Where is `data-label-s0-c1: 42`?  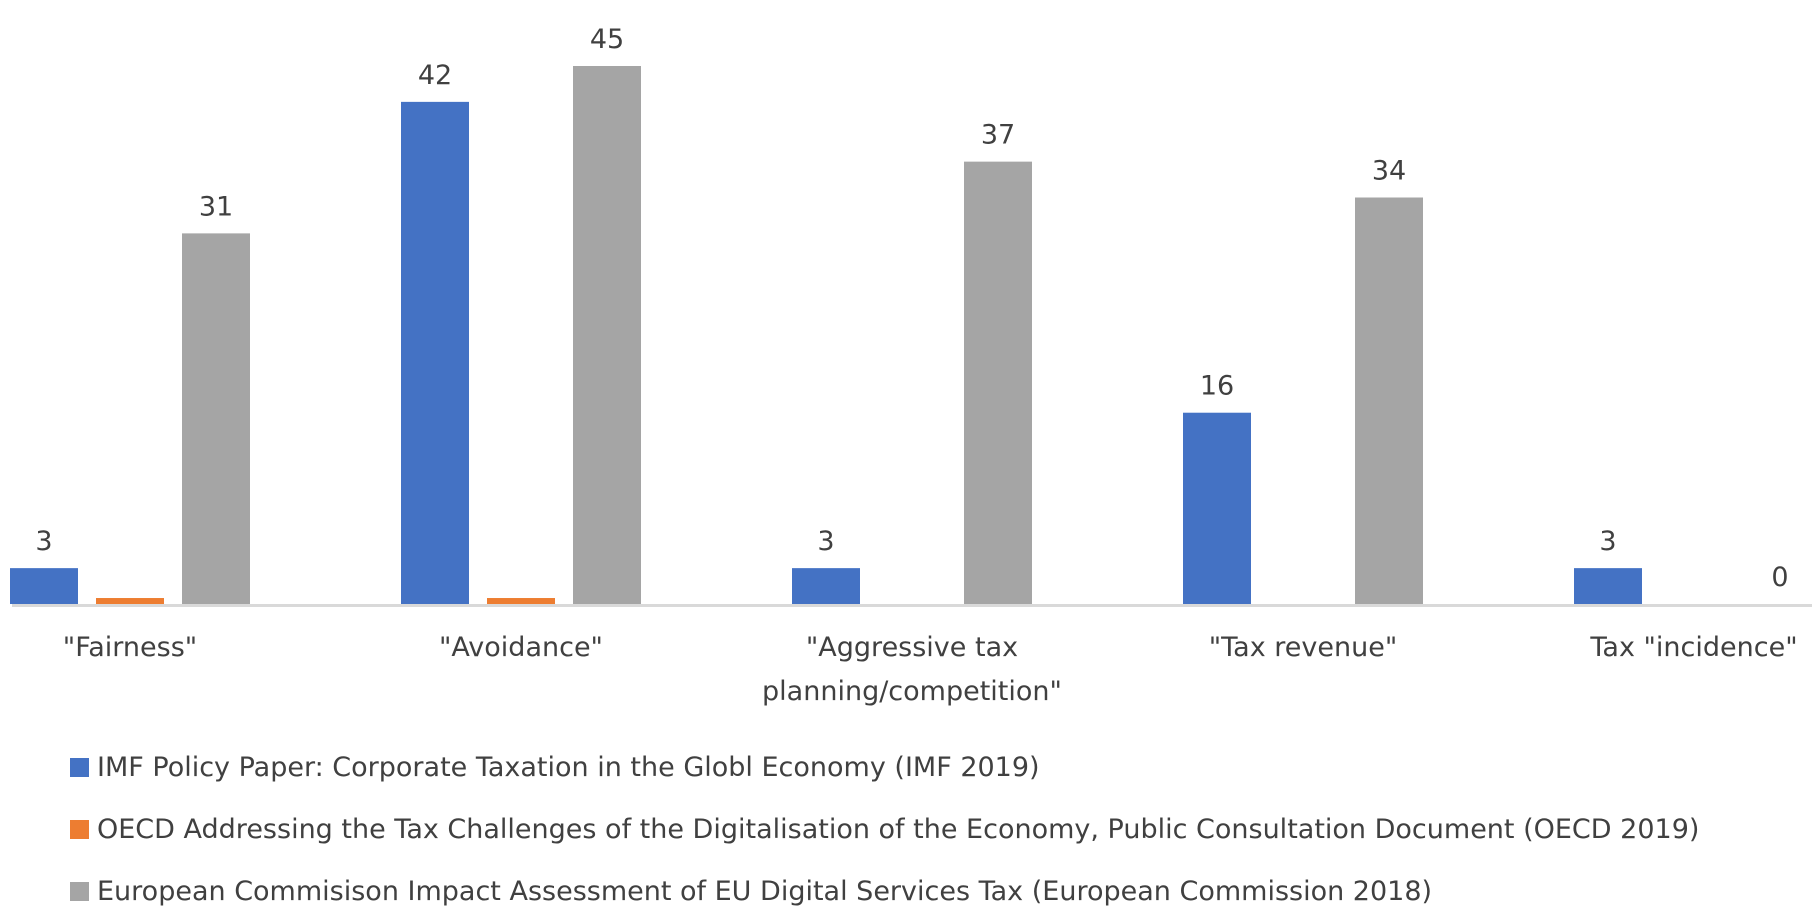 data-label-s0-c1: 42 is located at coordinates (435, 75).